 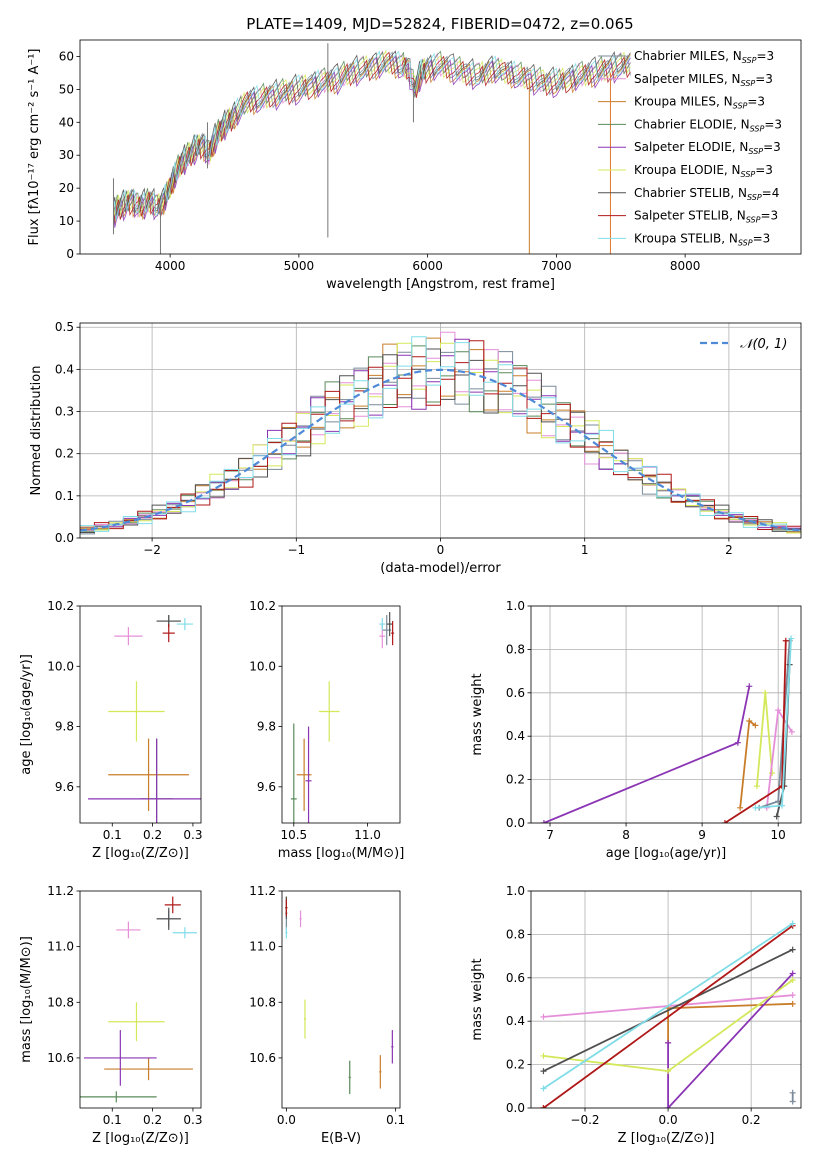 I want to click on legend-model-name: Kroupa MILES, N, so click(x=683, y=102).